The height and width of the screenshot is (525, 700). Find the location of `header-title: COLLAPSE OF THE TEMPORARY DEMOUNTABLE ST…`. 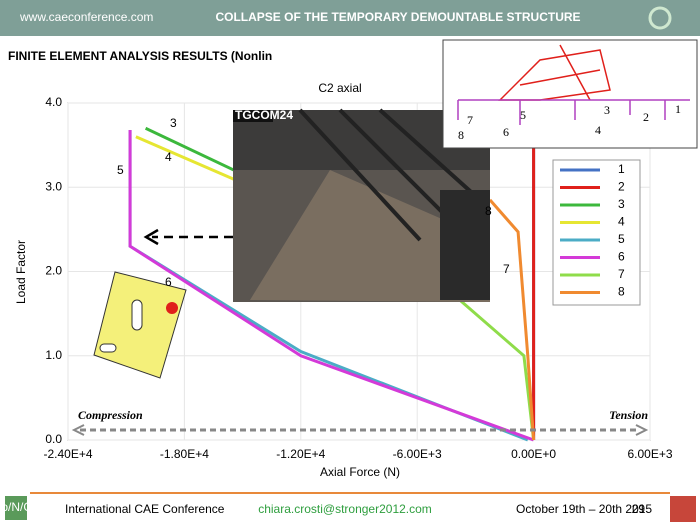

header-title: COLLAPSE OF THE TEMPORARY DEMOUNTABLE ST… is located at coordinates (397, 17).